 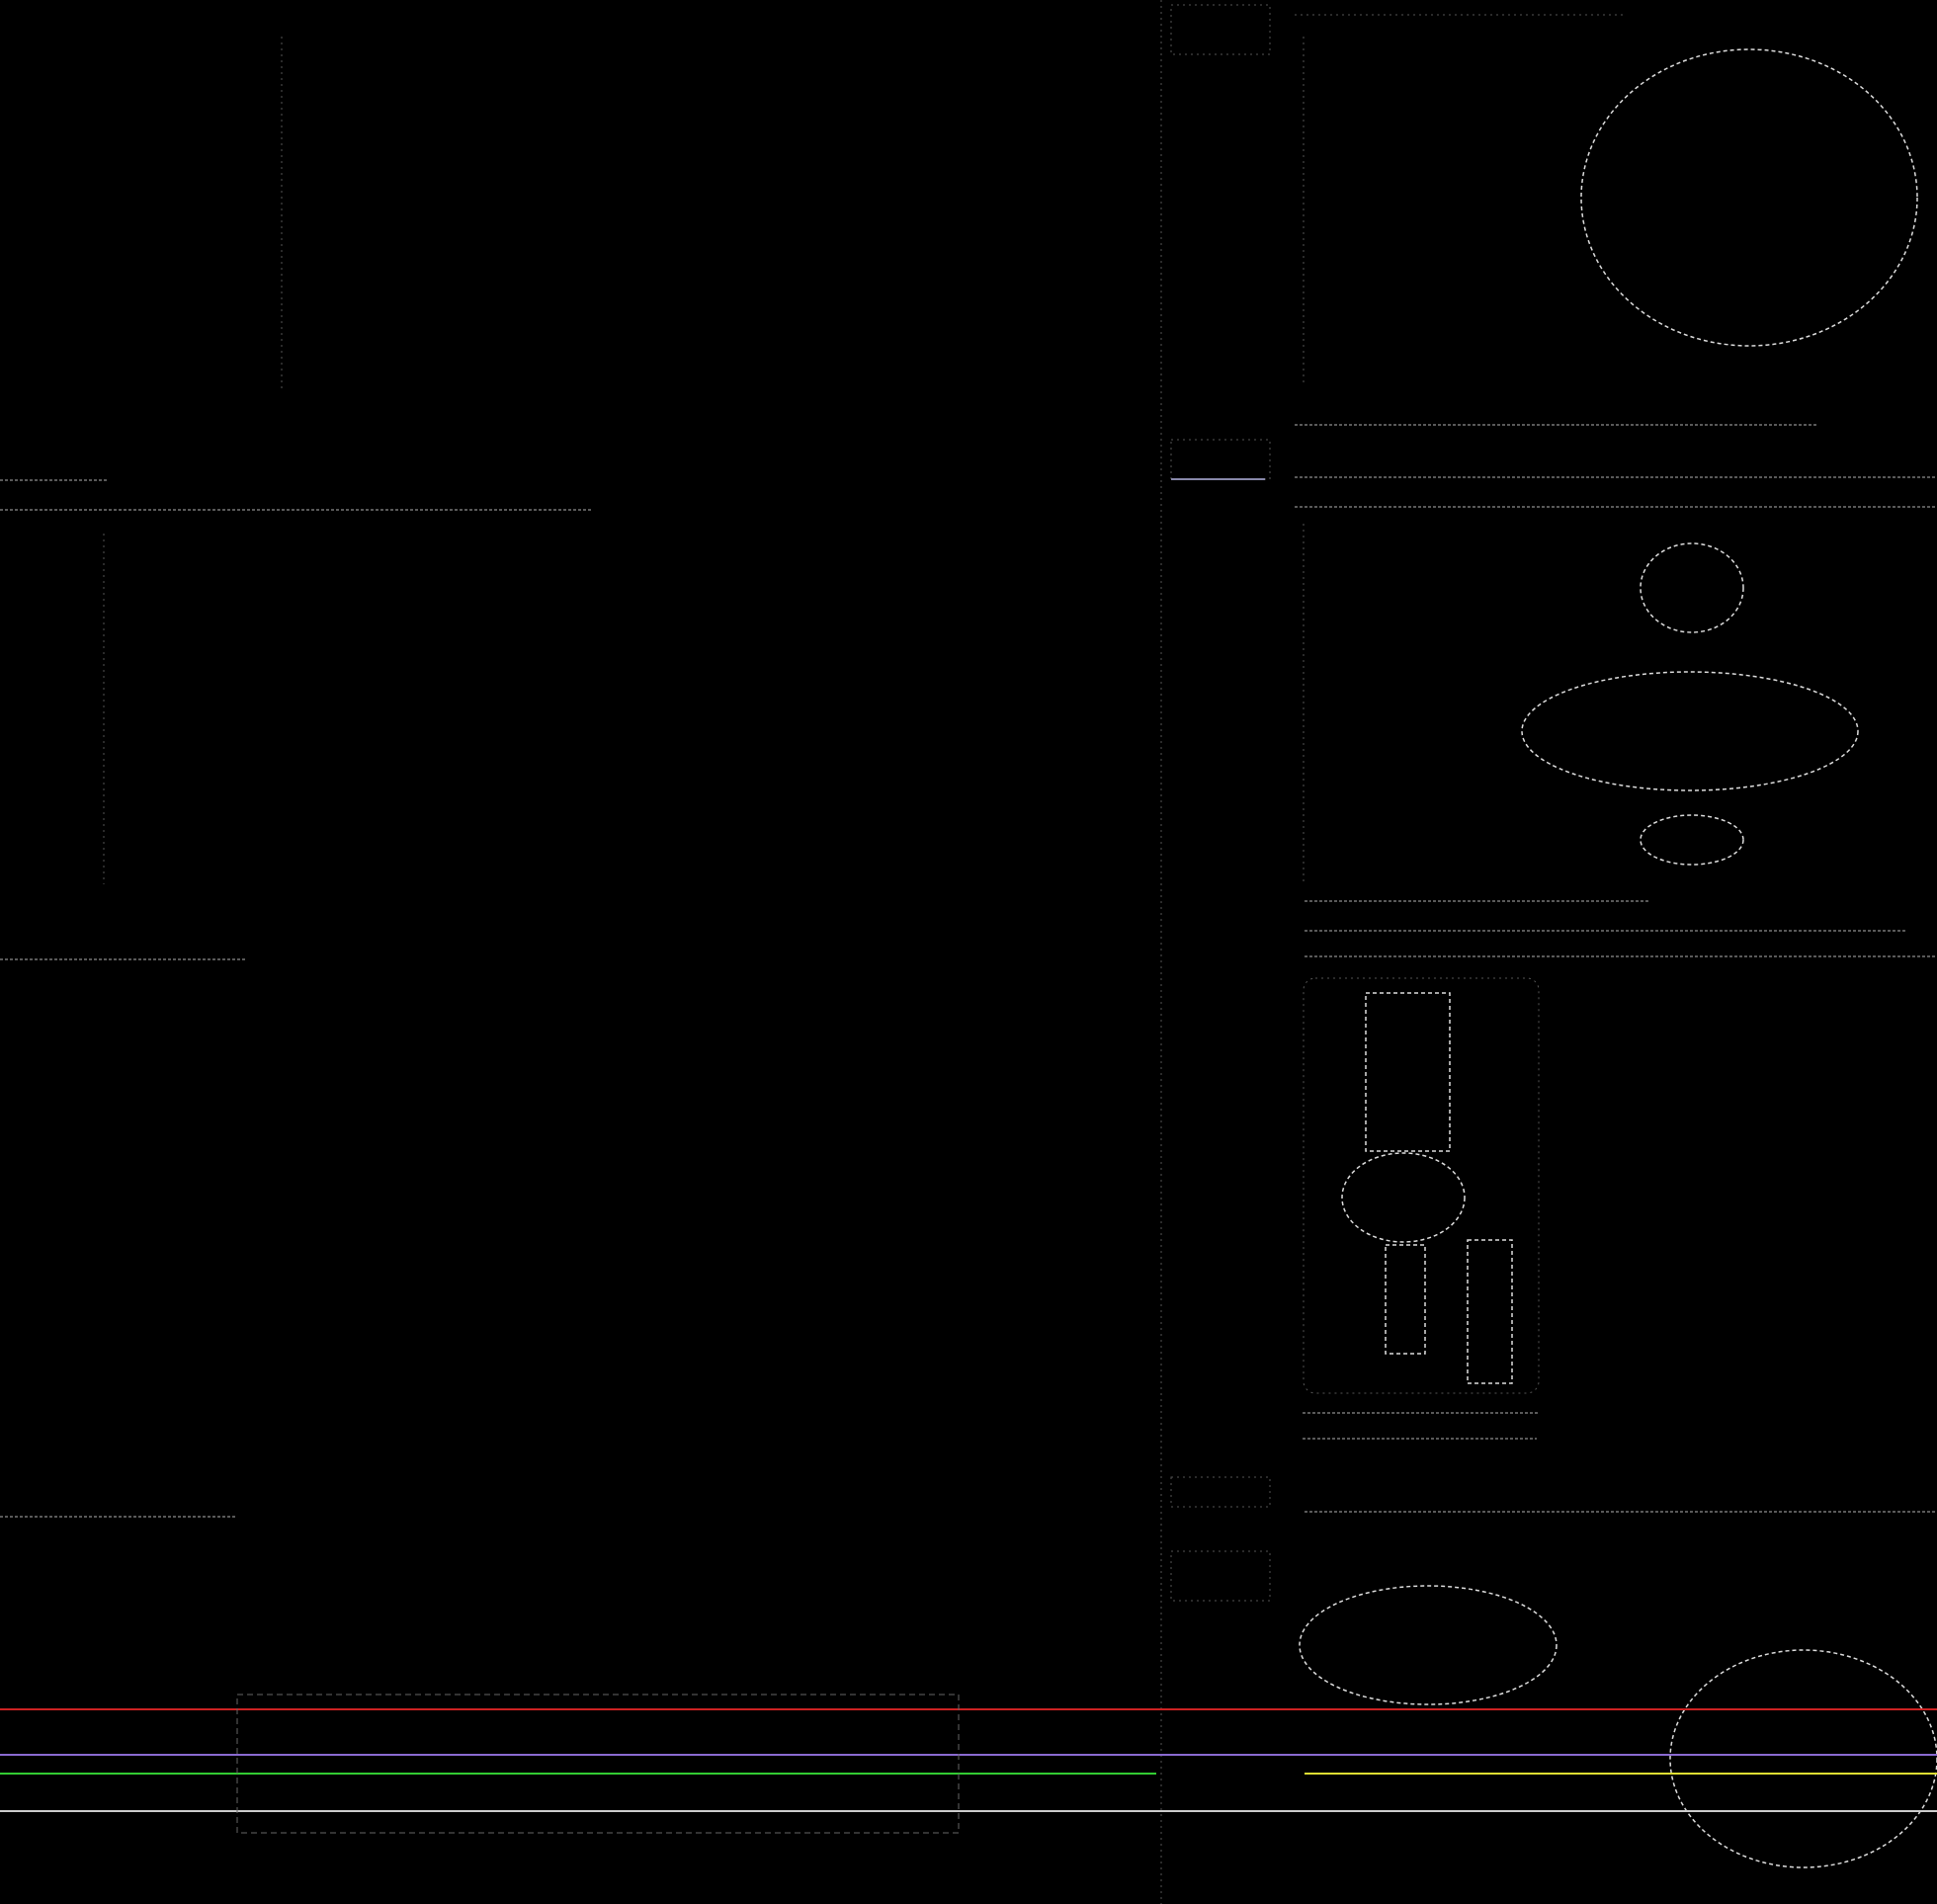 What do you see at coordinates (598, 1764) in the screenshot?
I see `banner-logo` at bounding box center [598, 1764].